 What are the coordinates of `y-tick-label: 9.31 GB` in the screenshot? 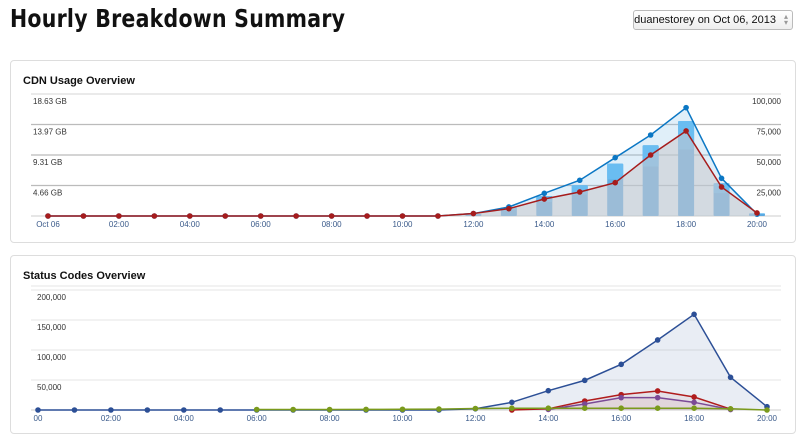 It's located at (47, 162).